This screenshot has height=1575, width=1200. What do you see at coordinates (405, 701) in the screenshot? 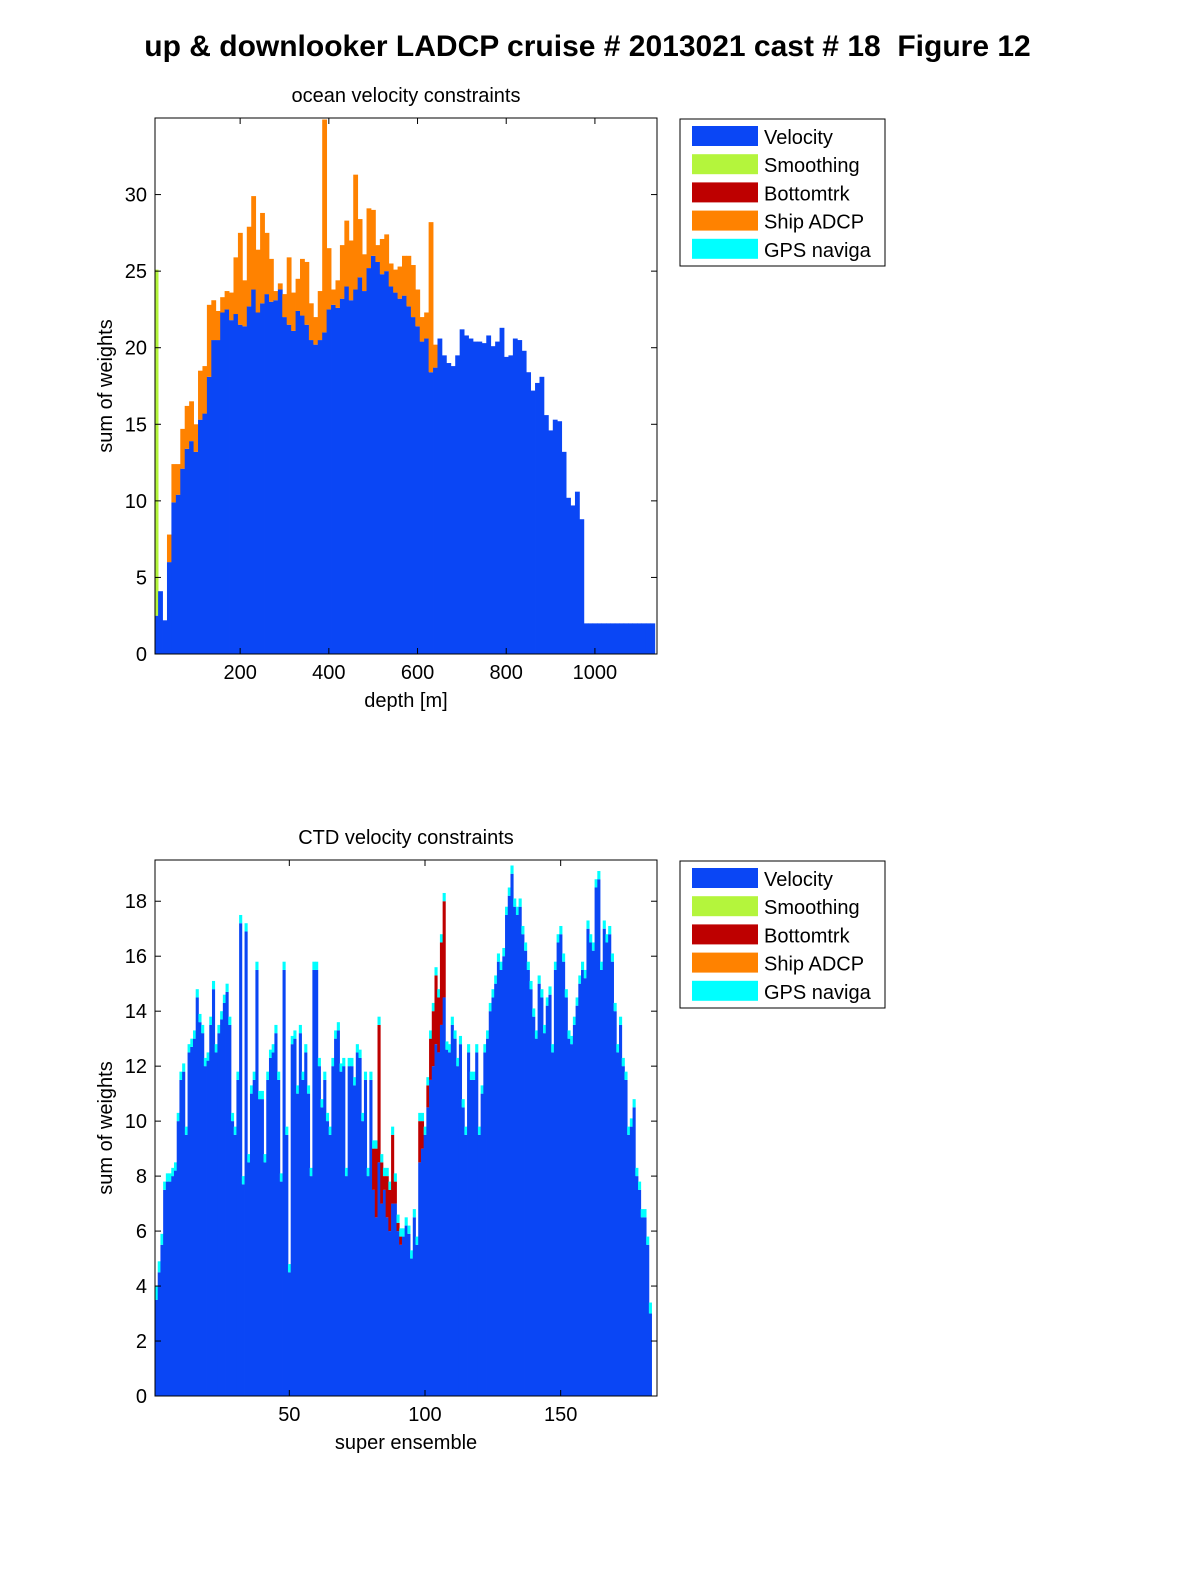
I see `x-axis-label: depth [m]` at bounding box center [405, 701].